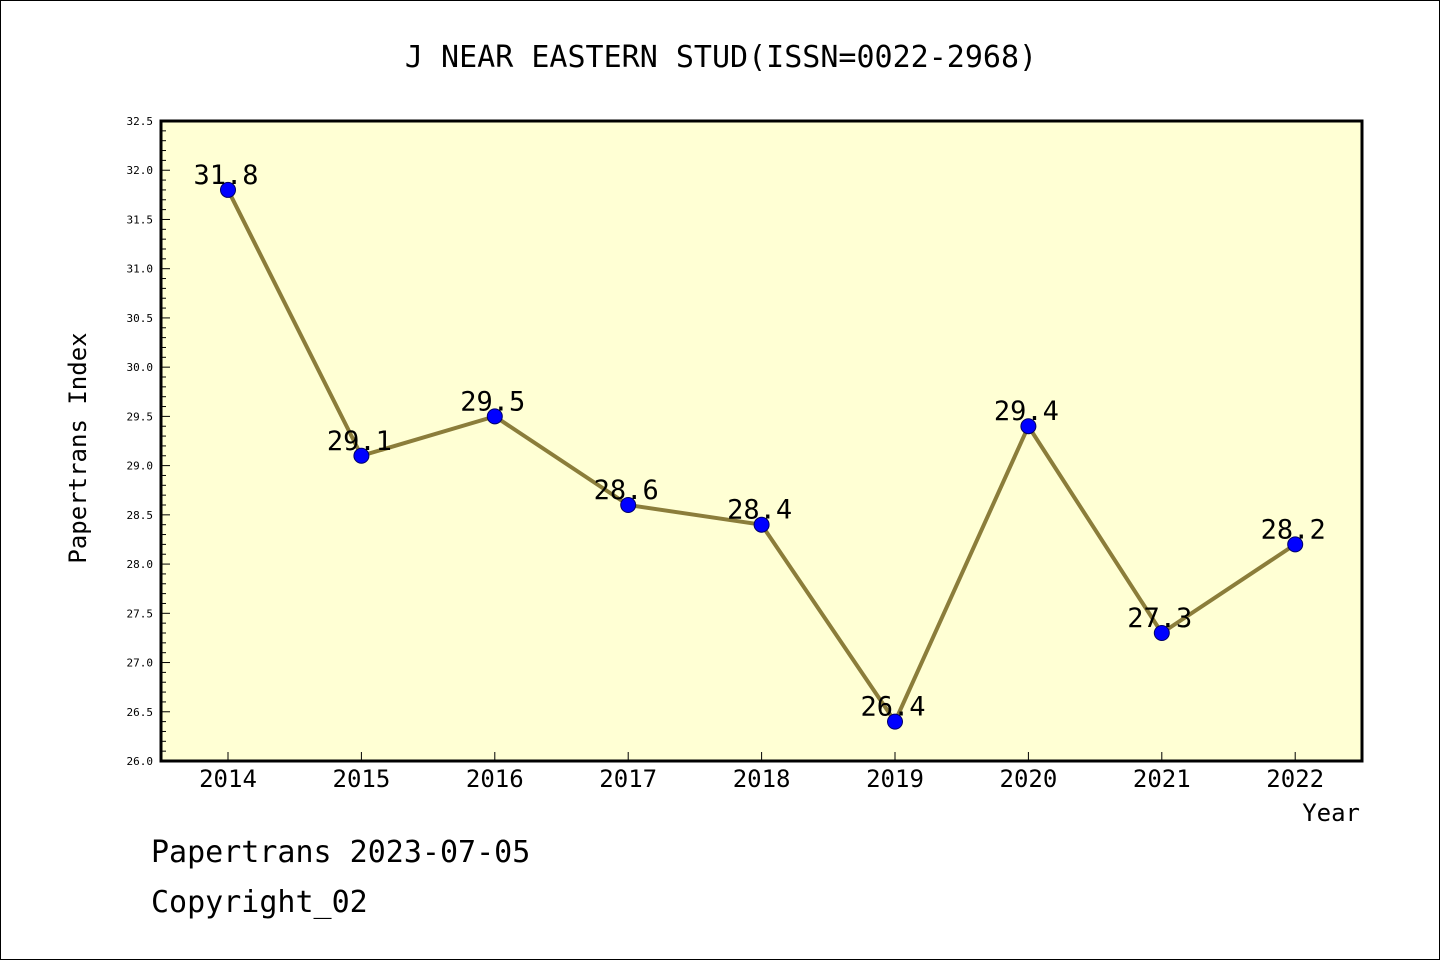 The height and width of the screenshot is (960, 1440). I want to click on y-tick-label: 26.0, so click(140, 761).